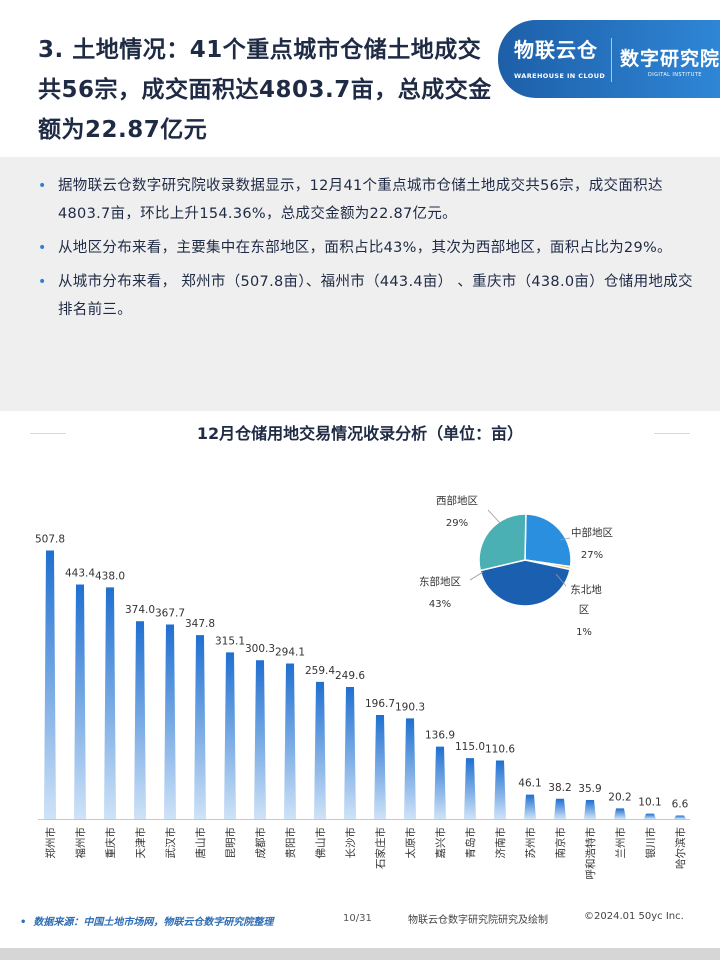  What do you see at coordinates (230, 735) in the screenshot?
I see `bar-昆明市` at bounding box center [230, 735].